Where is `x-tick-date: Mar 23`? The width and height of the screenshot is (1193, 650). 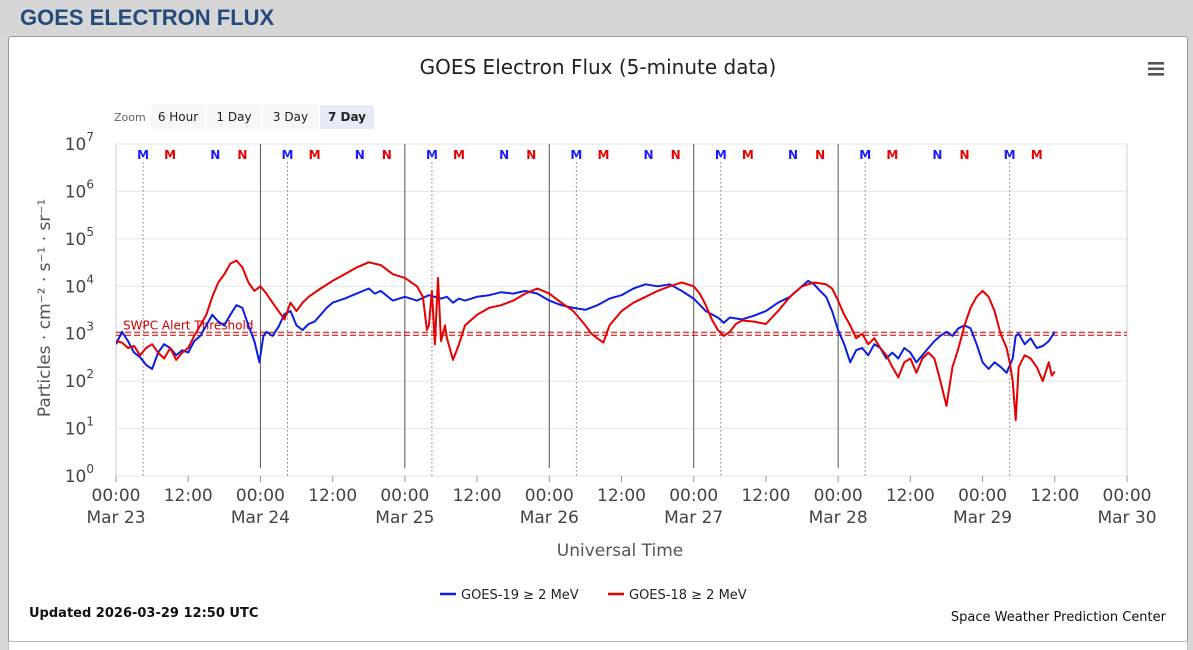 x-tick-date: Mar 23 is located at coordinates (115, 518).